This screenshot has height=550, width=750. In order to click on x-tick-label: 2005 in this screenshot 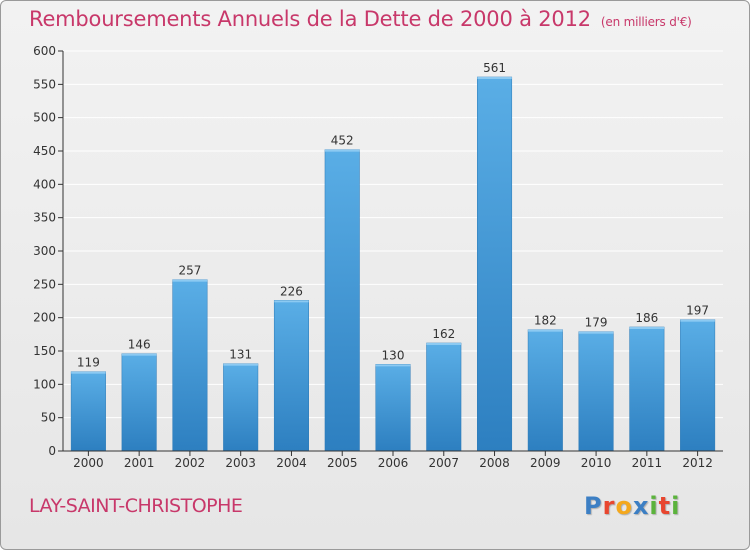, I will do `click(342, 463)`.